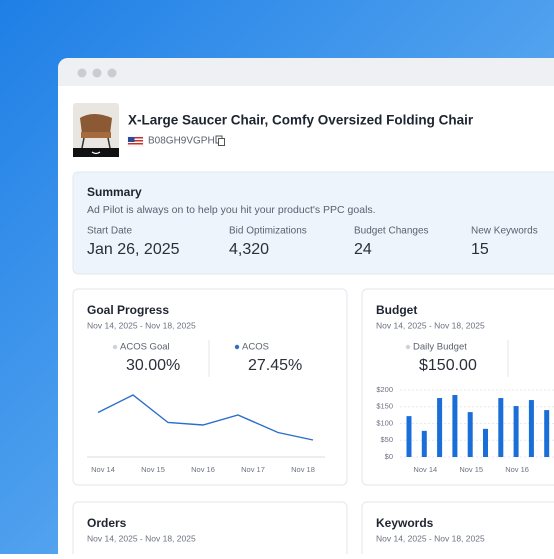  What do you see at coordinates (220, 140) in the screenshot?
I see `copy-icon` at bounding box center [220, 140].